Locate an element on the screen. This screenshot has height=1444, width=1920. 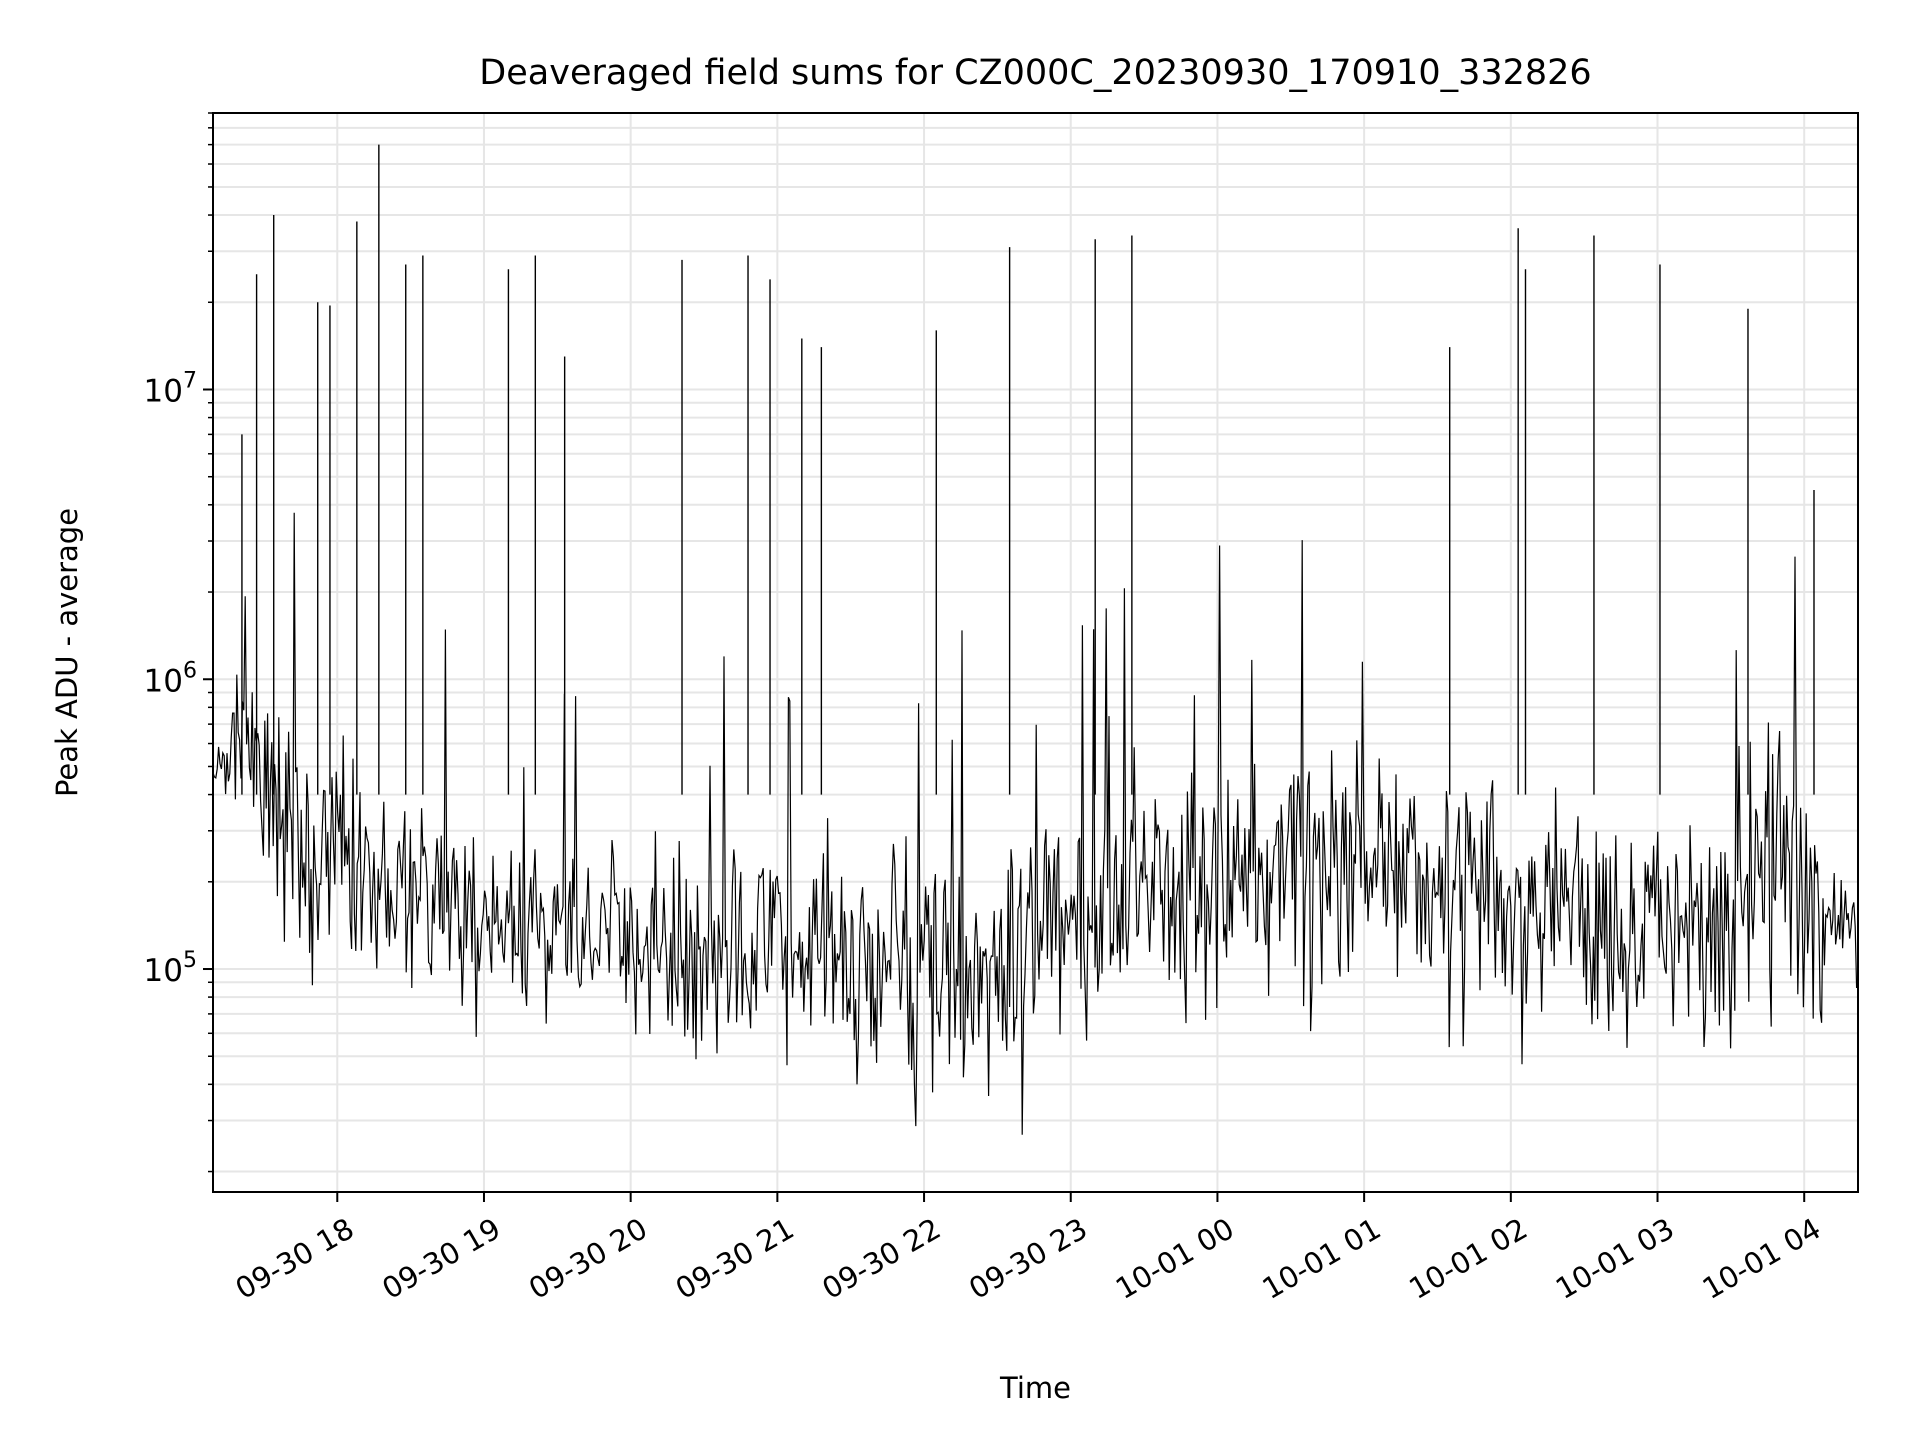
y-tick-label: 10⁶ is located at coordinates (170, 678).